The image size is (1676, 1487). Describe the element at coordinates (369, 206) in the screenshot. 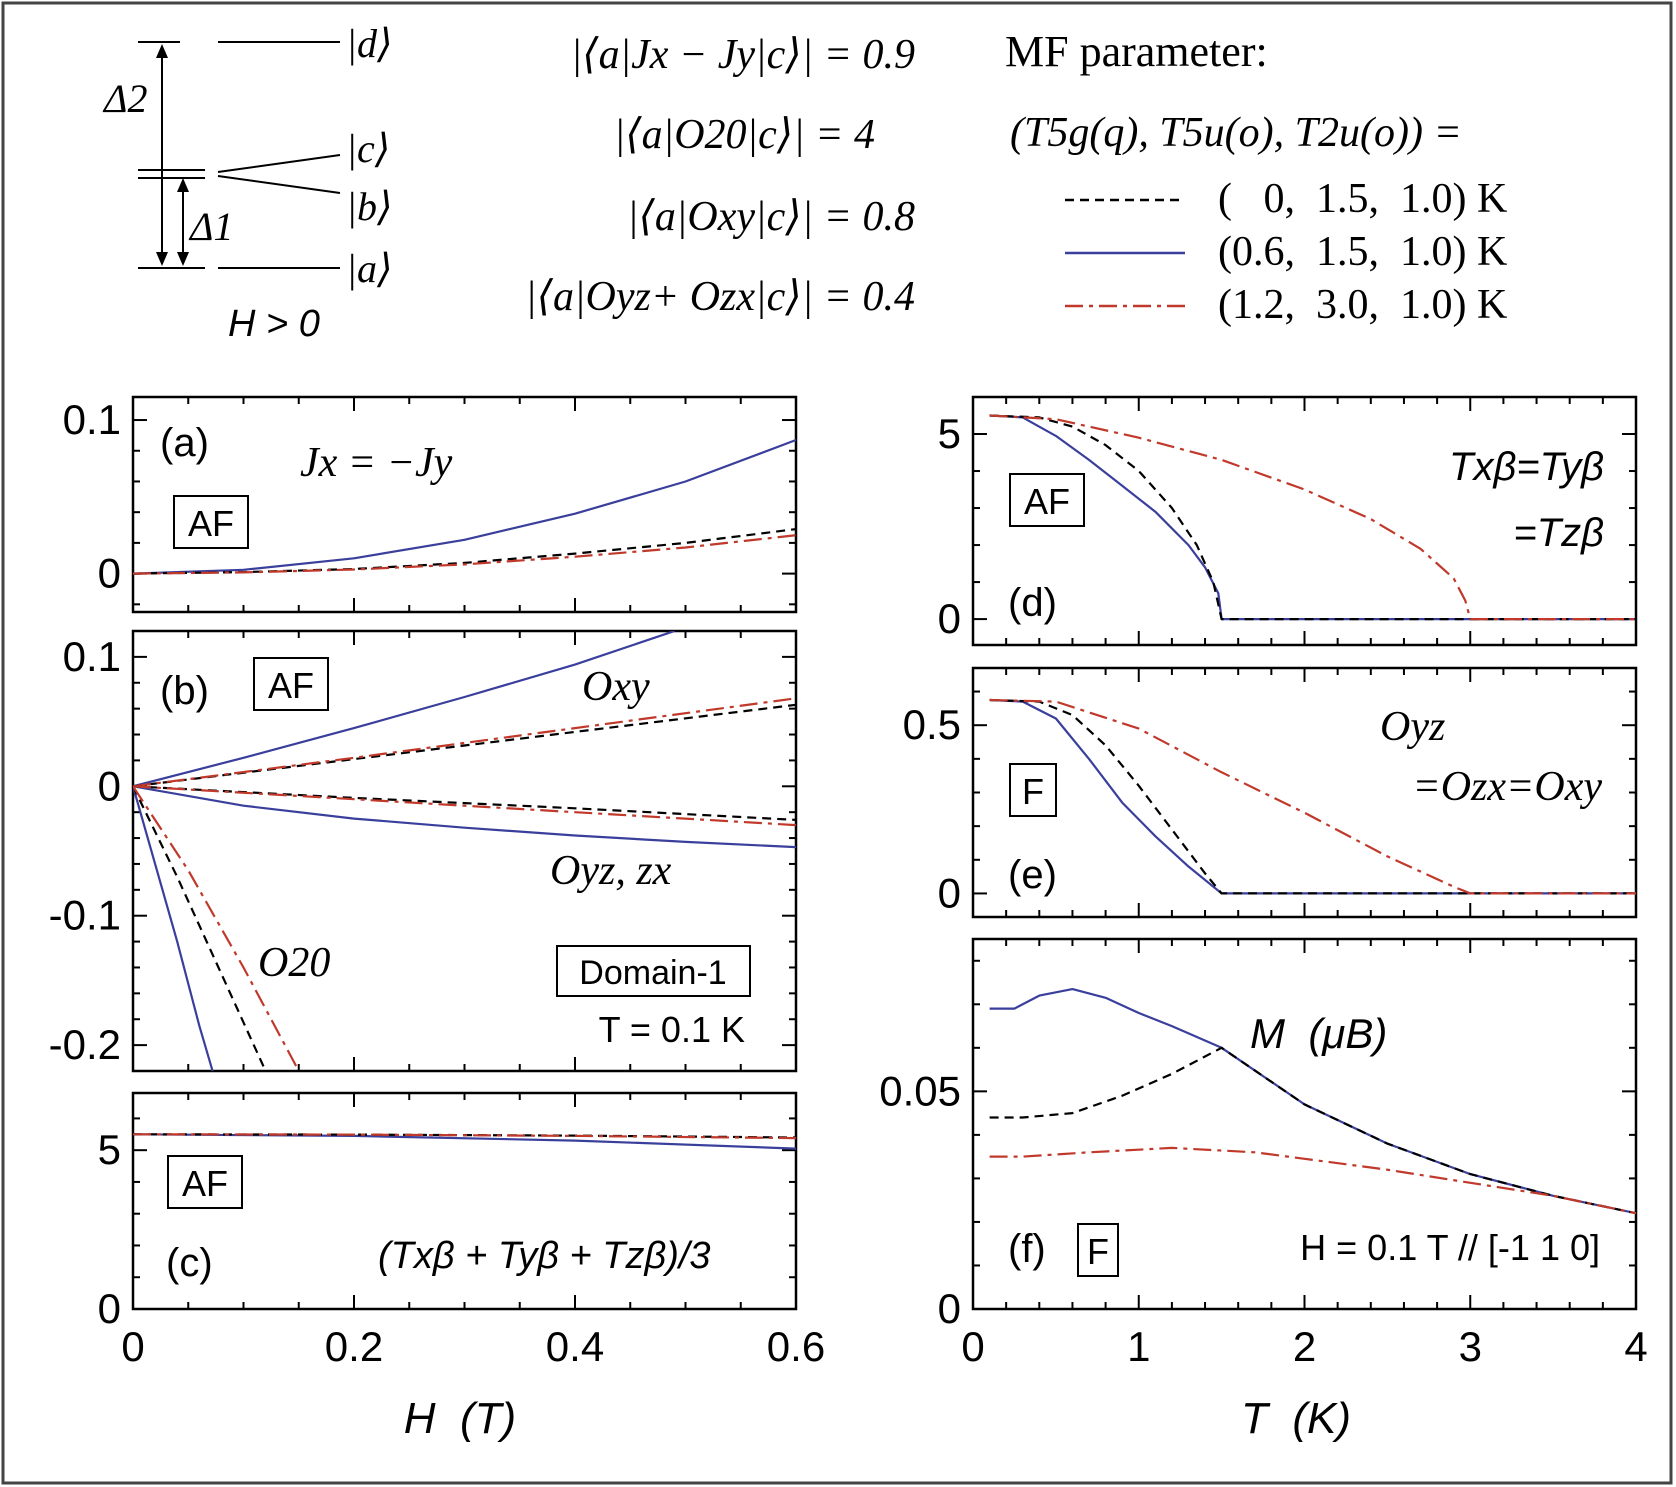

I see `ket-b-label: |b⟩` at that location.